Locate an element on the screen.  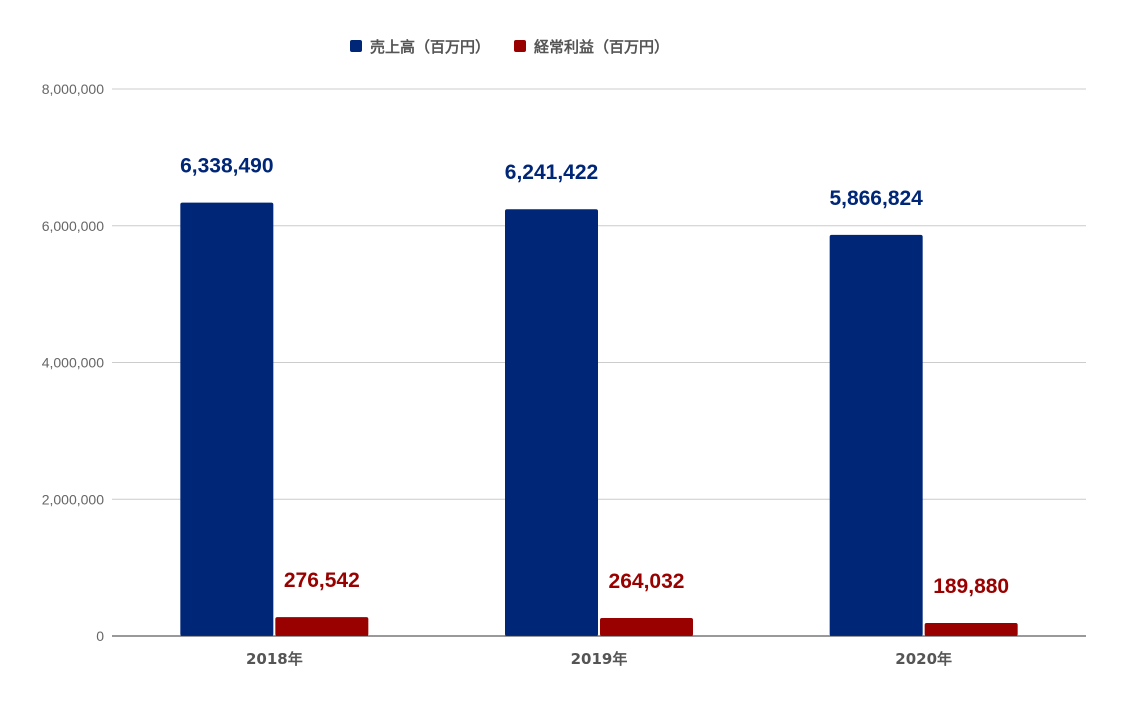
y-tick-label: 4,000,000 is located at coordinates (73, 363).